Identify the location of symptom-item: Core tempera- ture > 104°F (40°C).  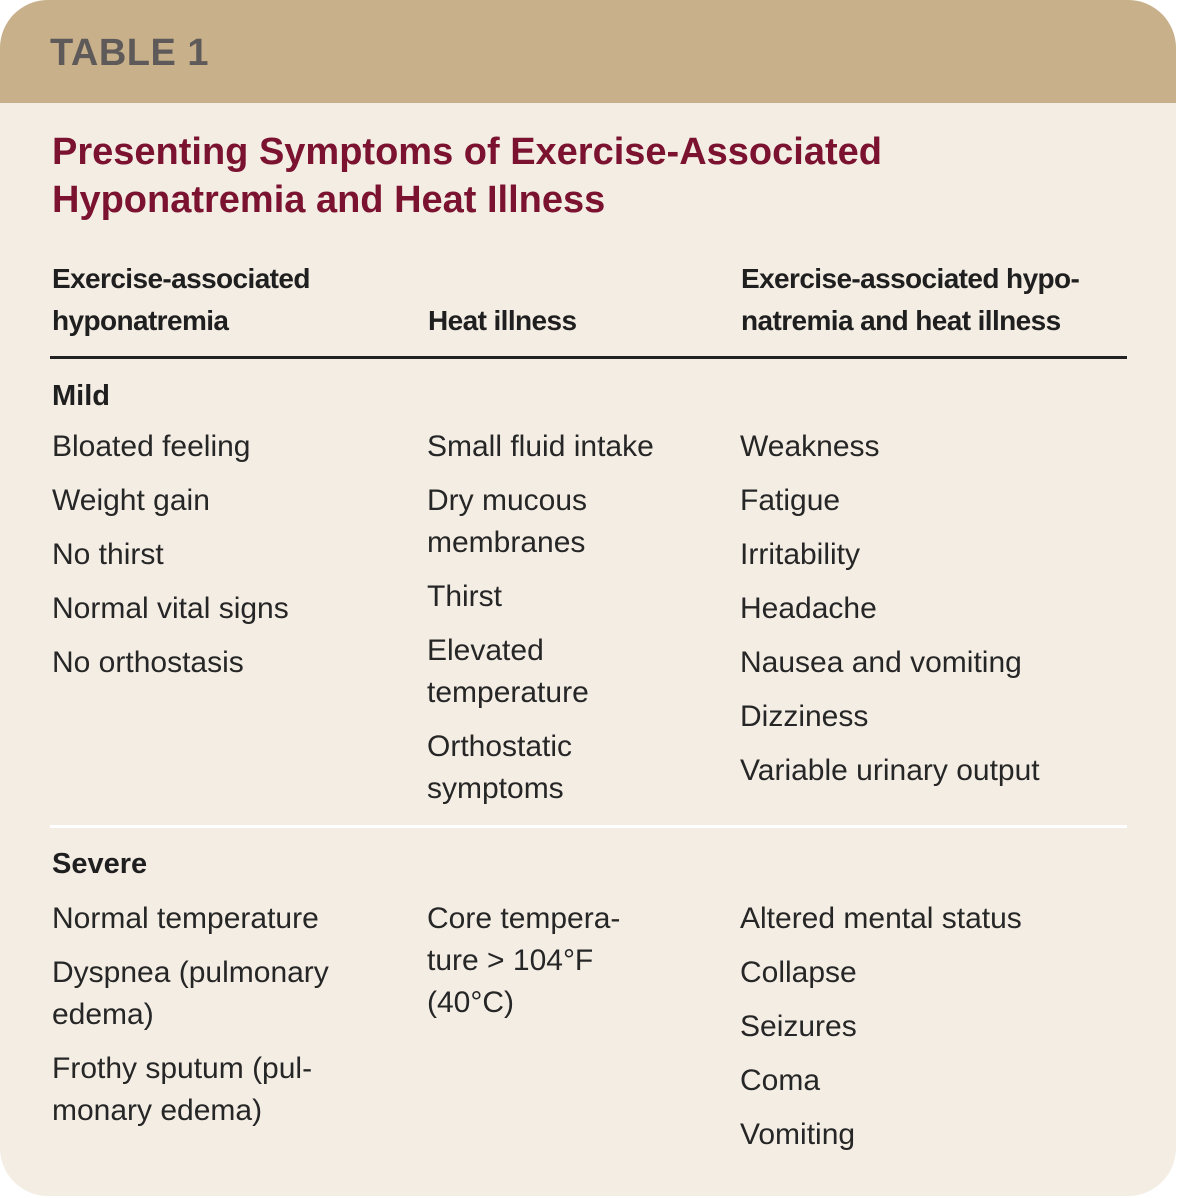
(524, 960).